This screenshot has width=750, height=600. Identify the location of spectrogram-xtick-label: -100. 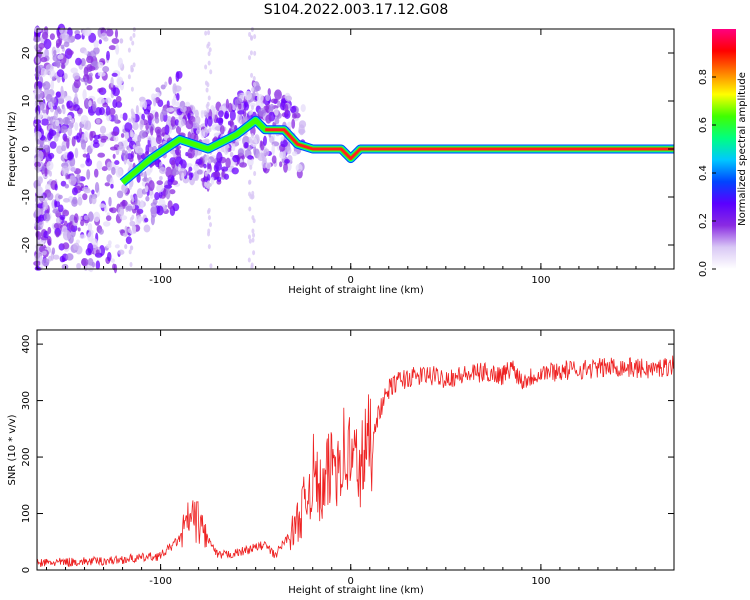
(160, 280).